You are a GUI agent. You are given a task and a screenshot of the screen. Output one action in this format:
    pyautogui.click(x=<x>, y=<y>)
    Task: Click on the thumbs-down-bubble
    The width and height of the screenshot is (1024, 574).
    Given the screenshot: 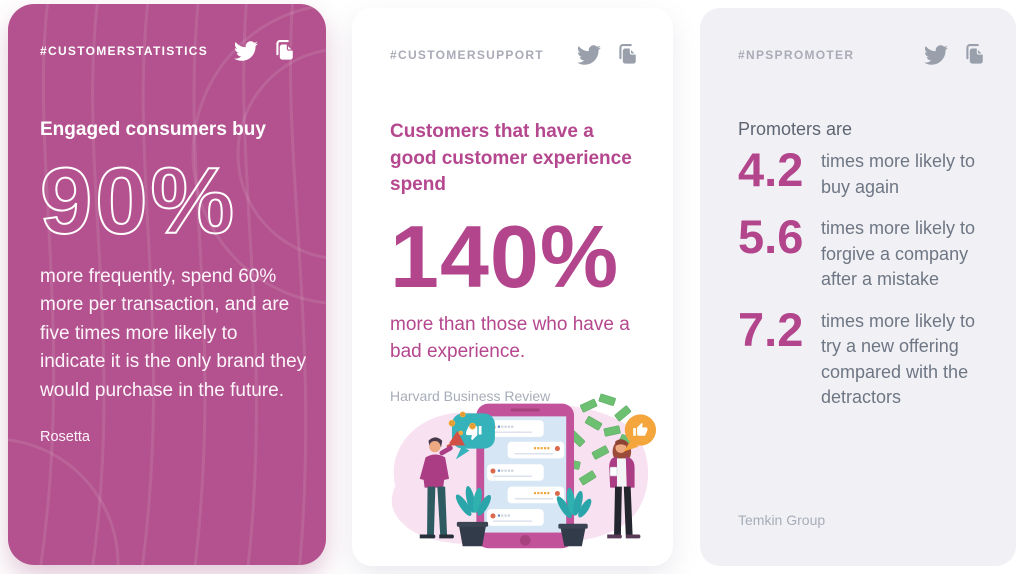 What is the action you would take?
    pyautogui.click(x=473, y=436)
    